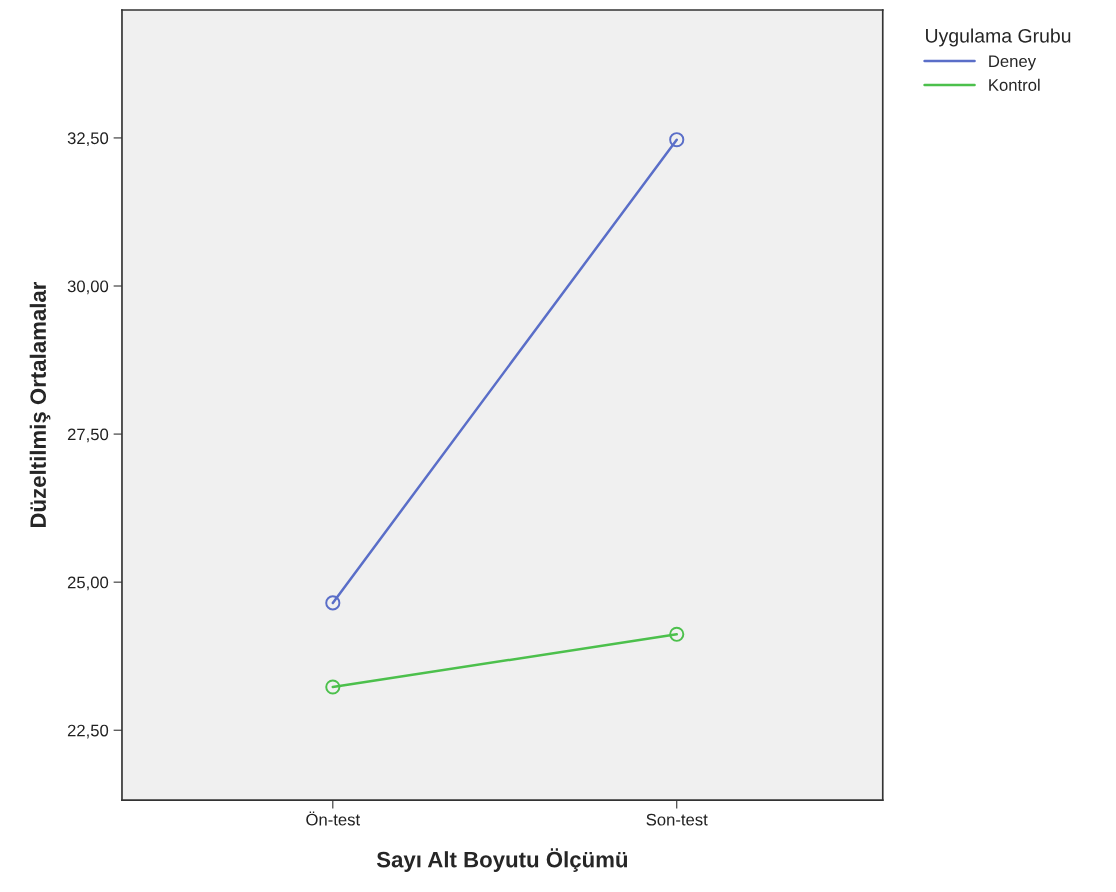 The height and width of the screenshot is (892, 1116). I want to click on y-tick-label: 25,00, so click(88, 583).